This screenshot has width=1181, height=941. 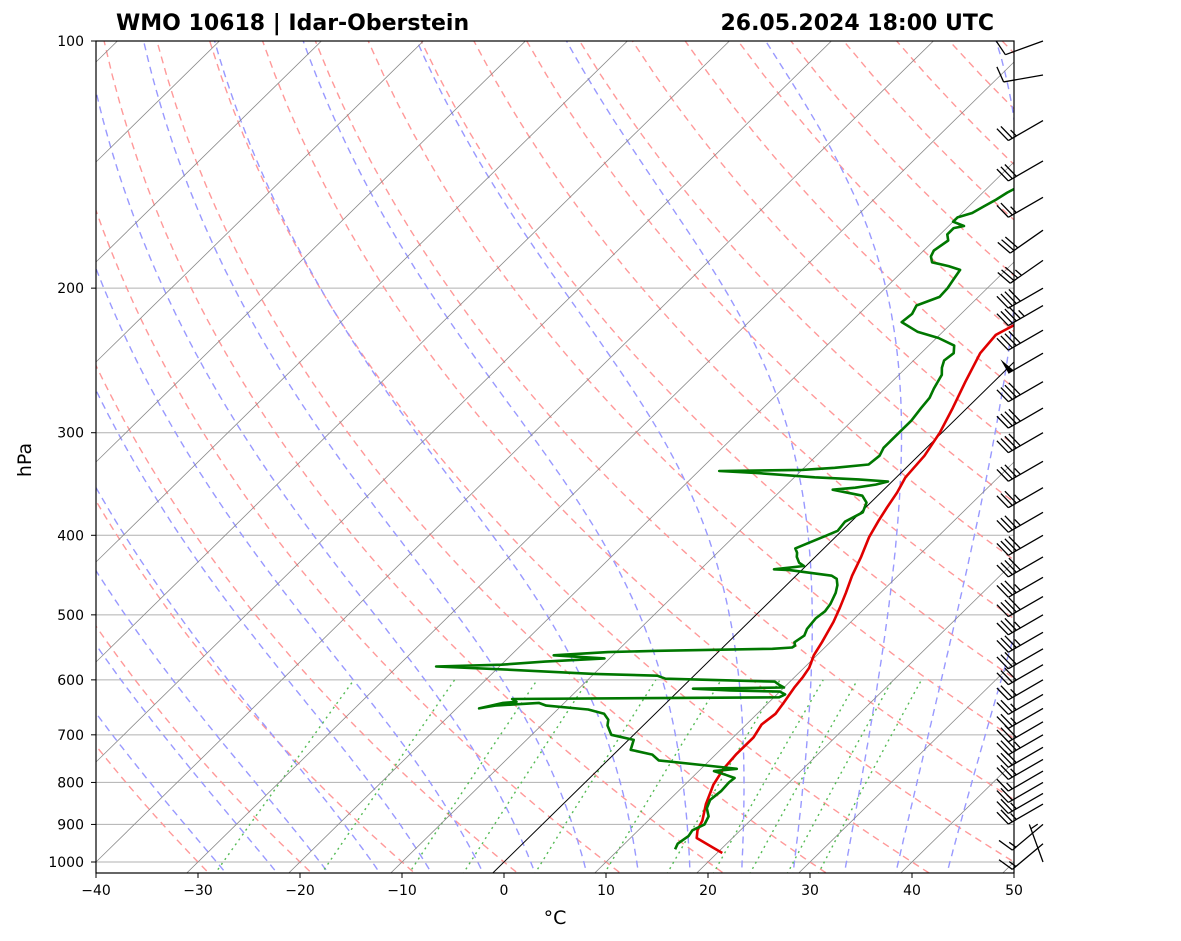 I want to click on y-tick-label: 900, so click(x=70, y=825).